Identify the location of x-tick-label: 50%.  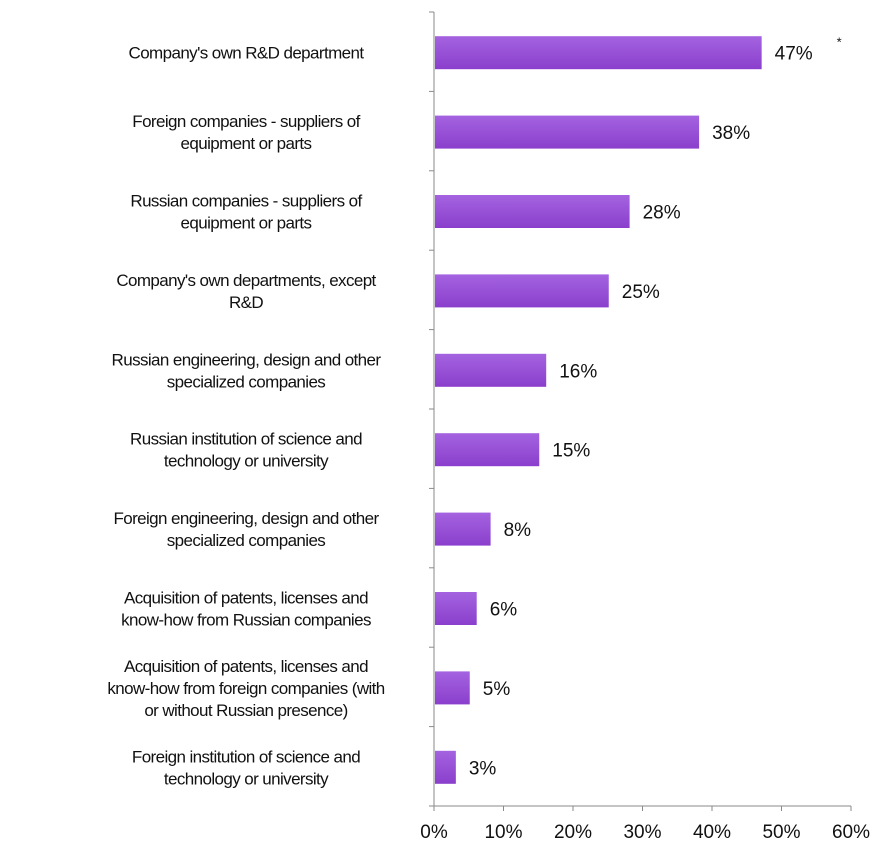
(781, 832).